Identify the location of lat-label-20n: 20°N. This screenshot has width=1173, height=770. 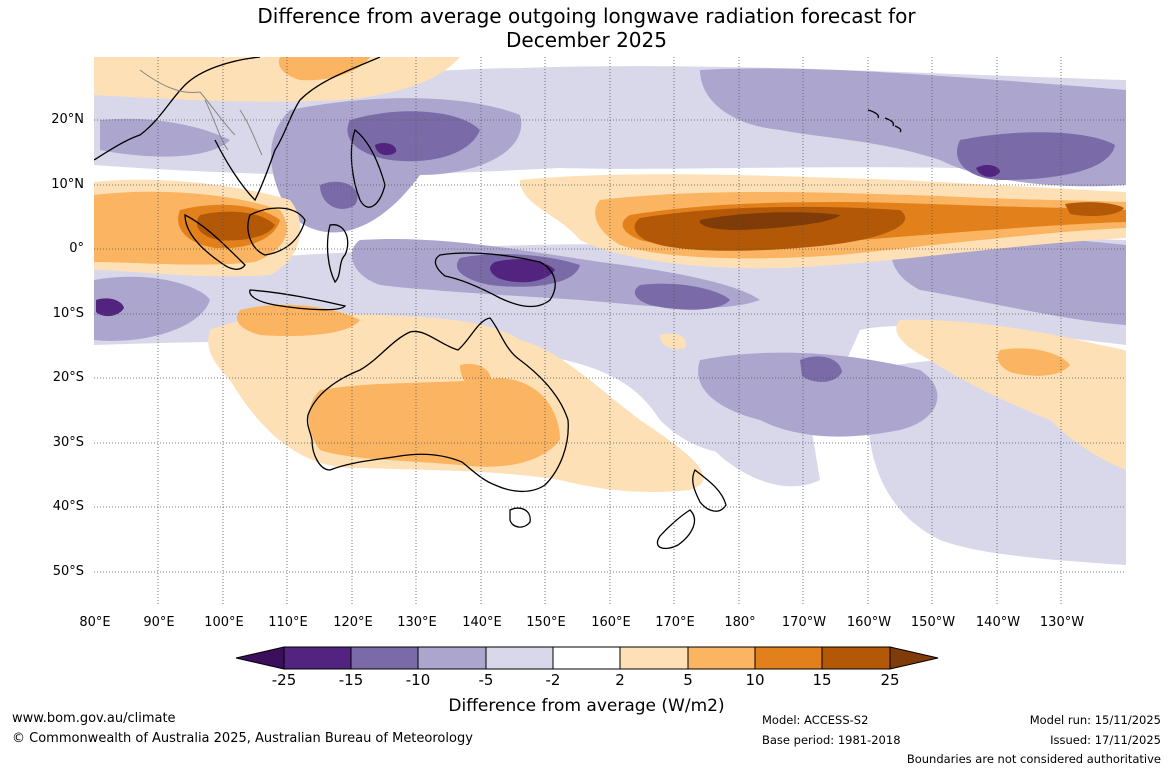
(67, 119).